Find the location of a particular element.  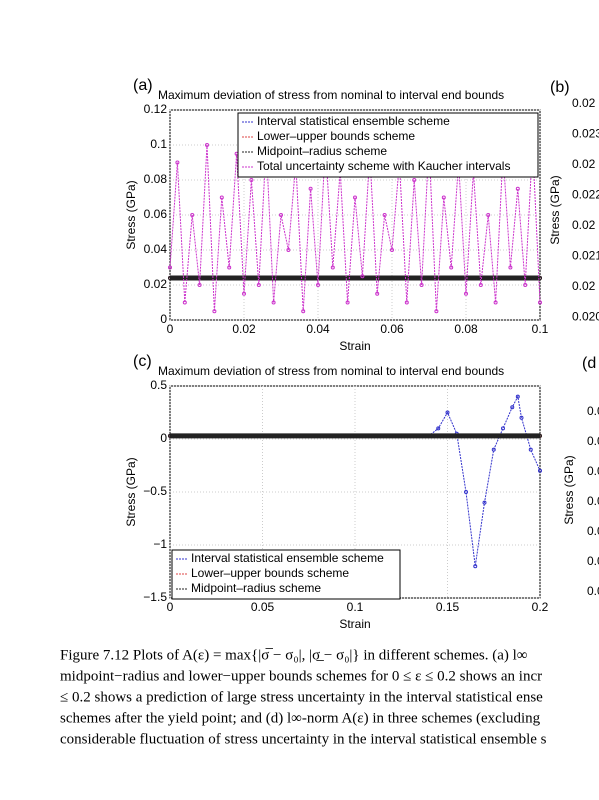

x-tick-label: 0.05 is located at coordinates (263, 607).